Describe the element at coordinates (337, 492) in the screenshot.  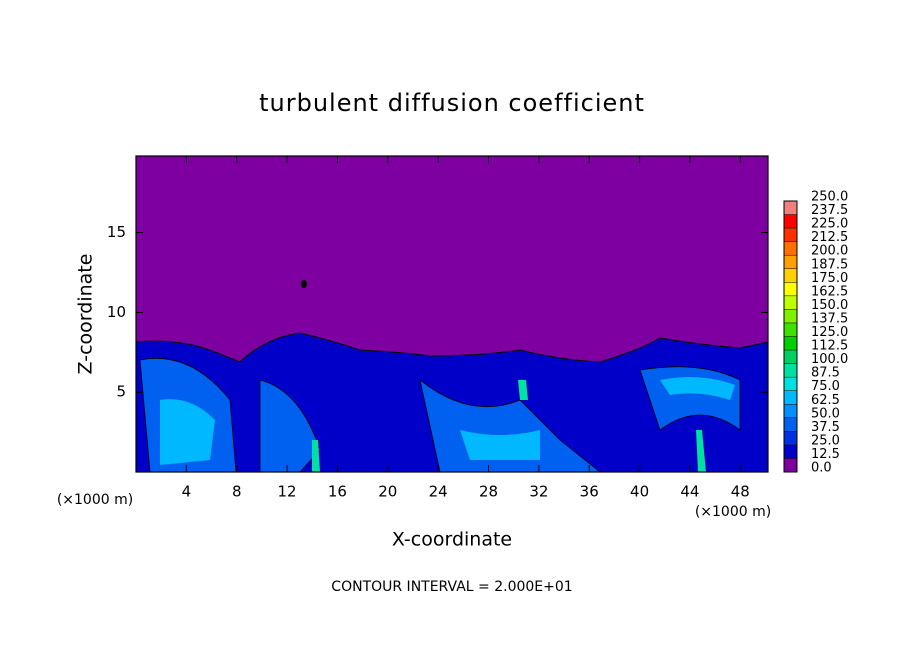
I see `x-tick-label: 16` at that location.